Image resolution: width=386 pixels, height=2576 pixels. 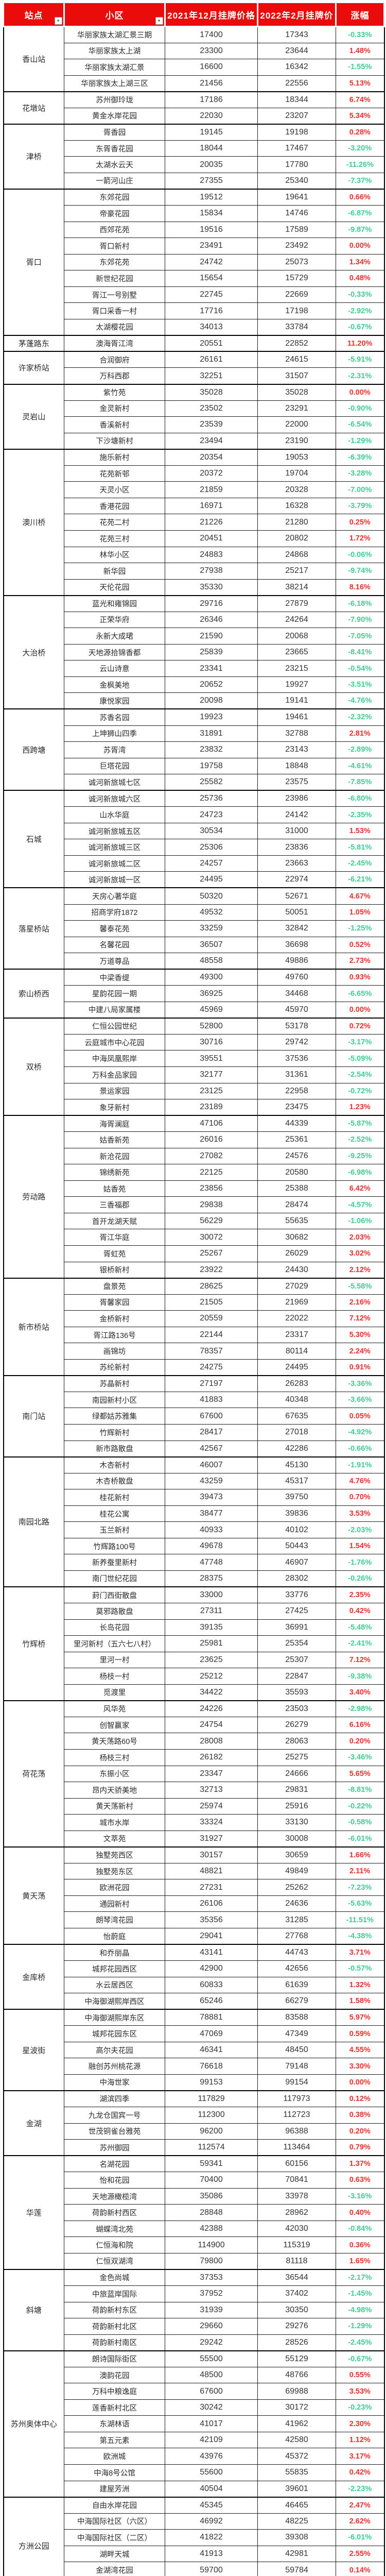 I want to click on price-dec-2021-cell: 35356, so click(x=211, y=1919).